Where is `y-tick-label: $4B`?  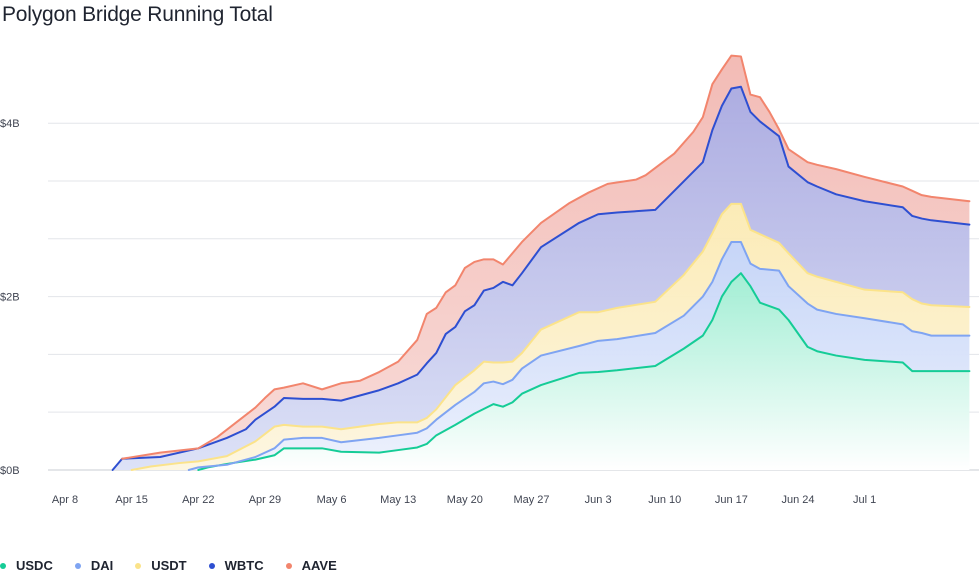
y-tick-label: $4B is located at coordinates (10, 124).